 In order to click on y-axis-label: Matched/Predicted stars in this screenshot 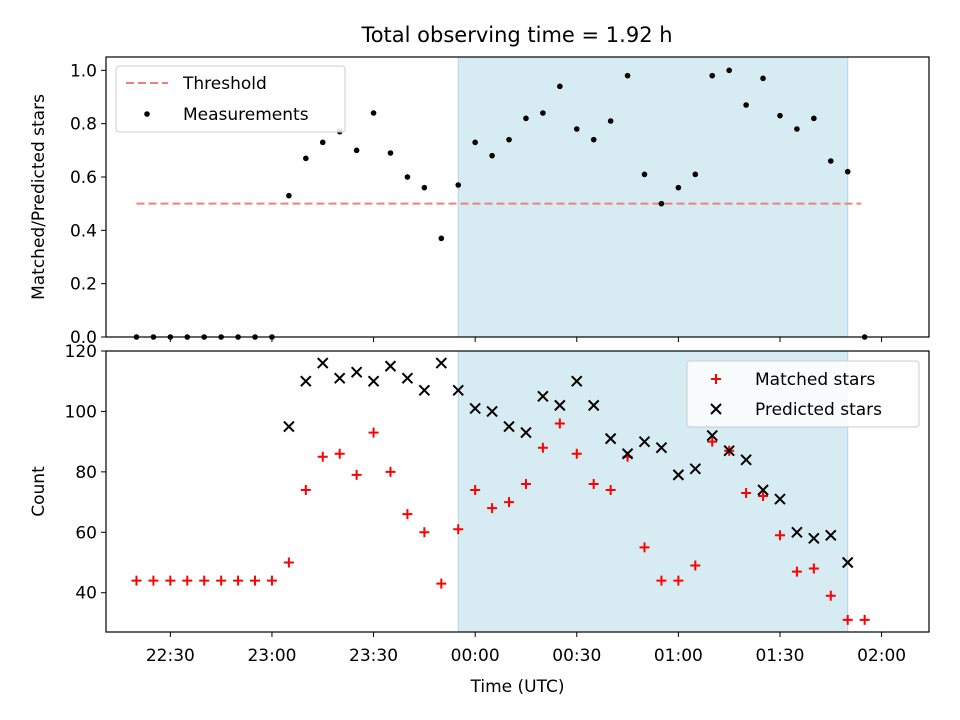, I will do `click(39, 197)`.